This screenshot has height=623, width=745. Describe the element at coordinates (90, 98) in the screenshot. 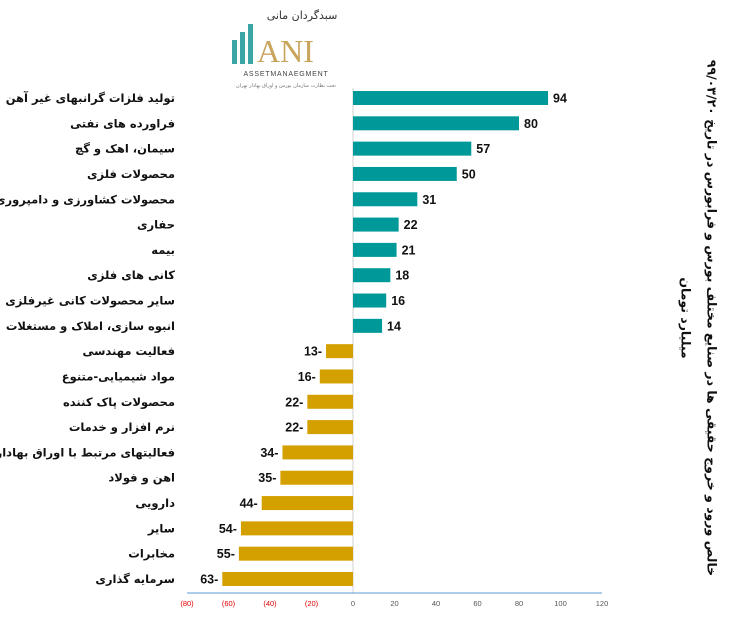

I see `category-label: تولید فلزات گرانبهای غیر آهن` at that location.